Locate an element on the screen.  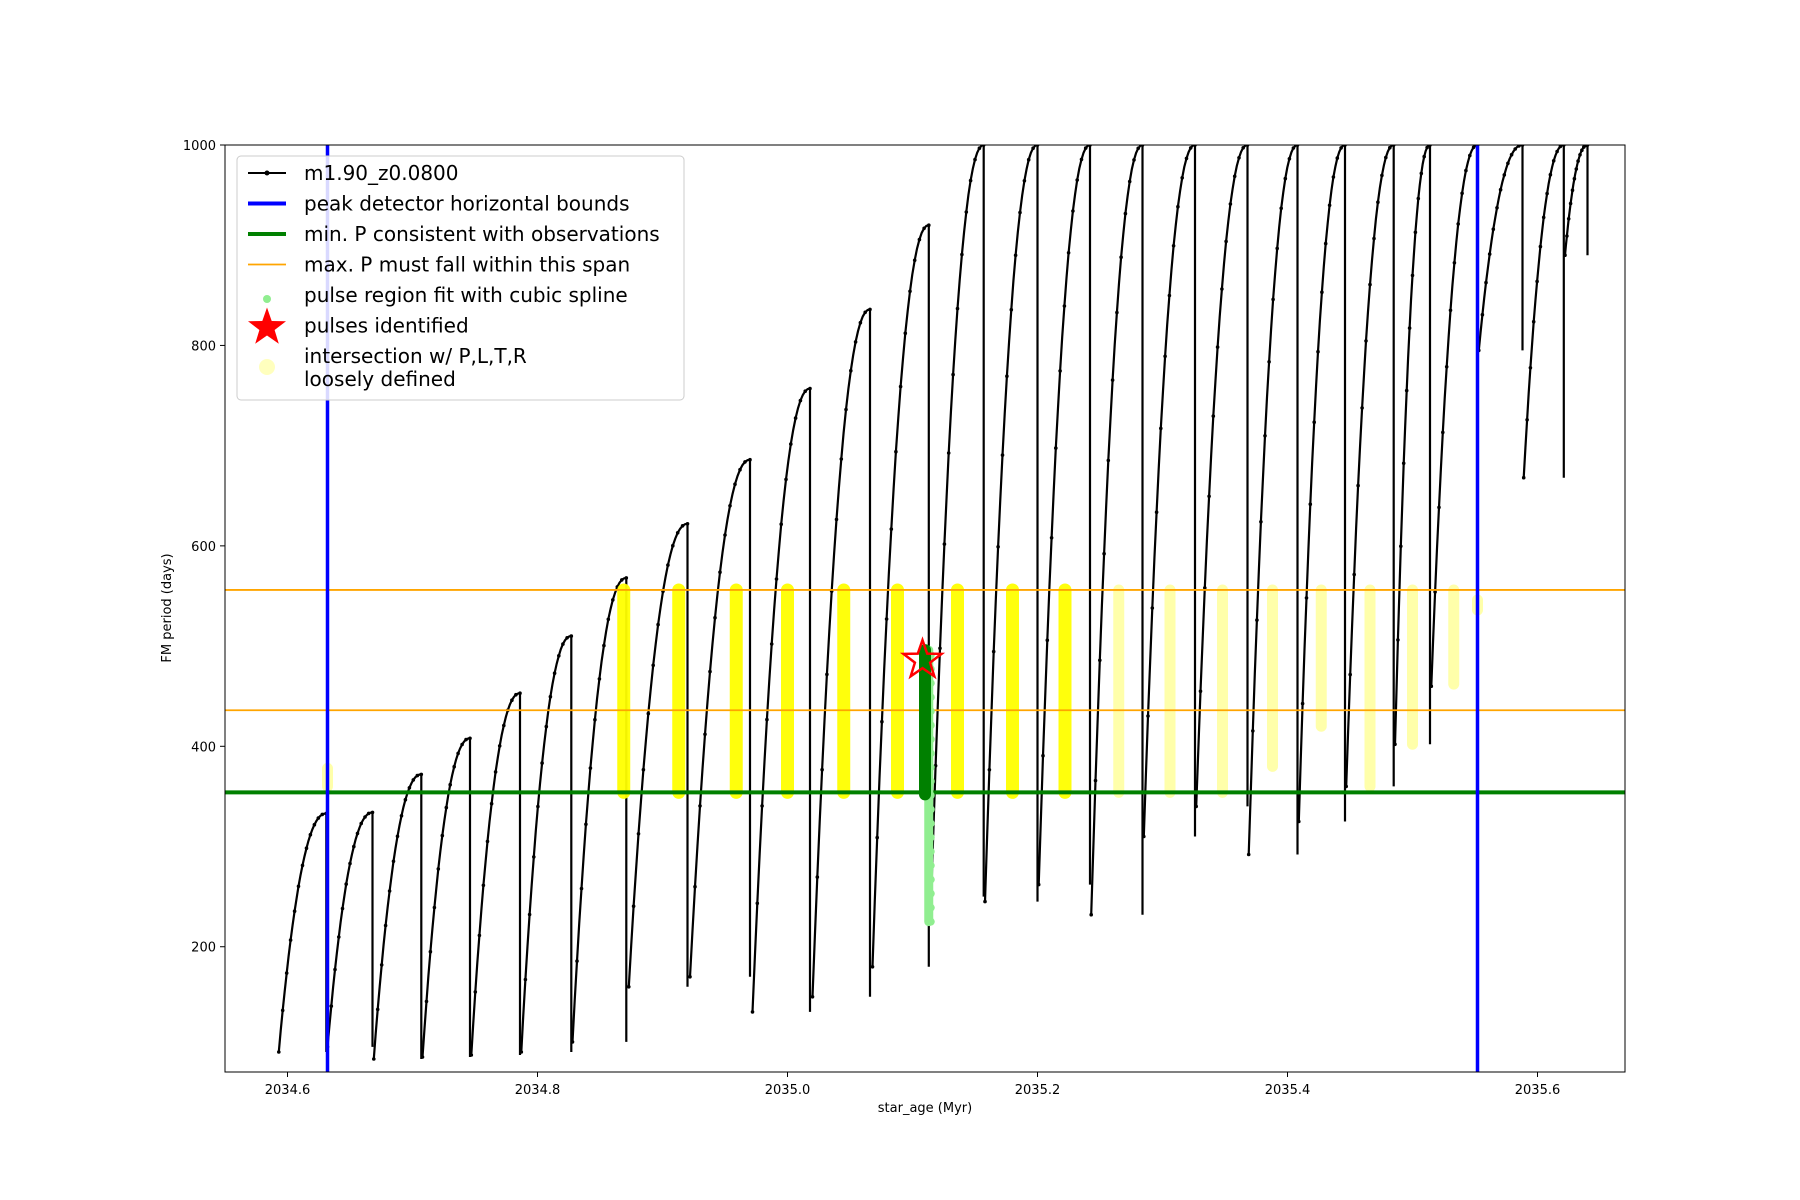
legend-entry: pulses identified is located at coordinates (358, 325).